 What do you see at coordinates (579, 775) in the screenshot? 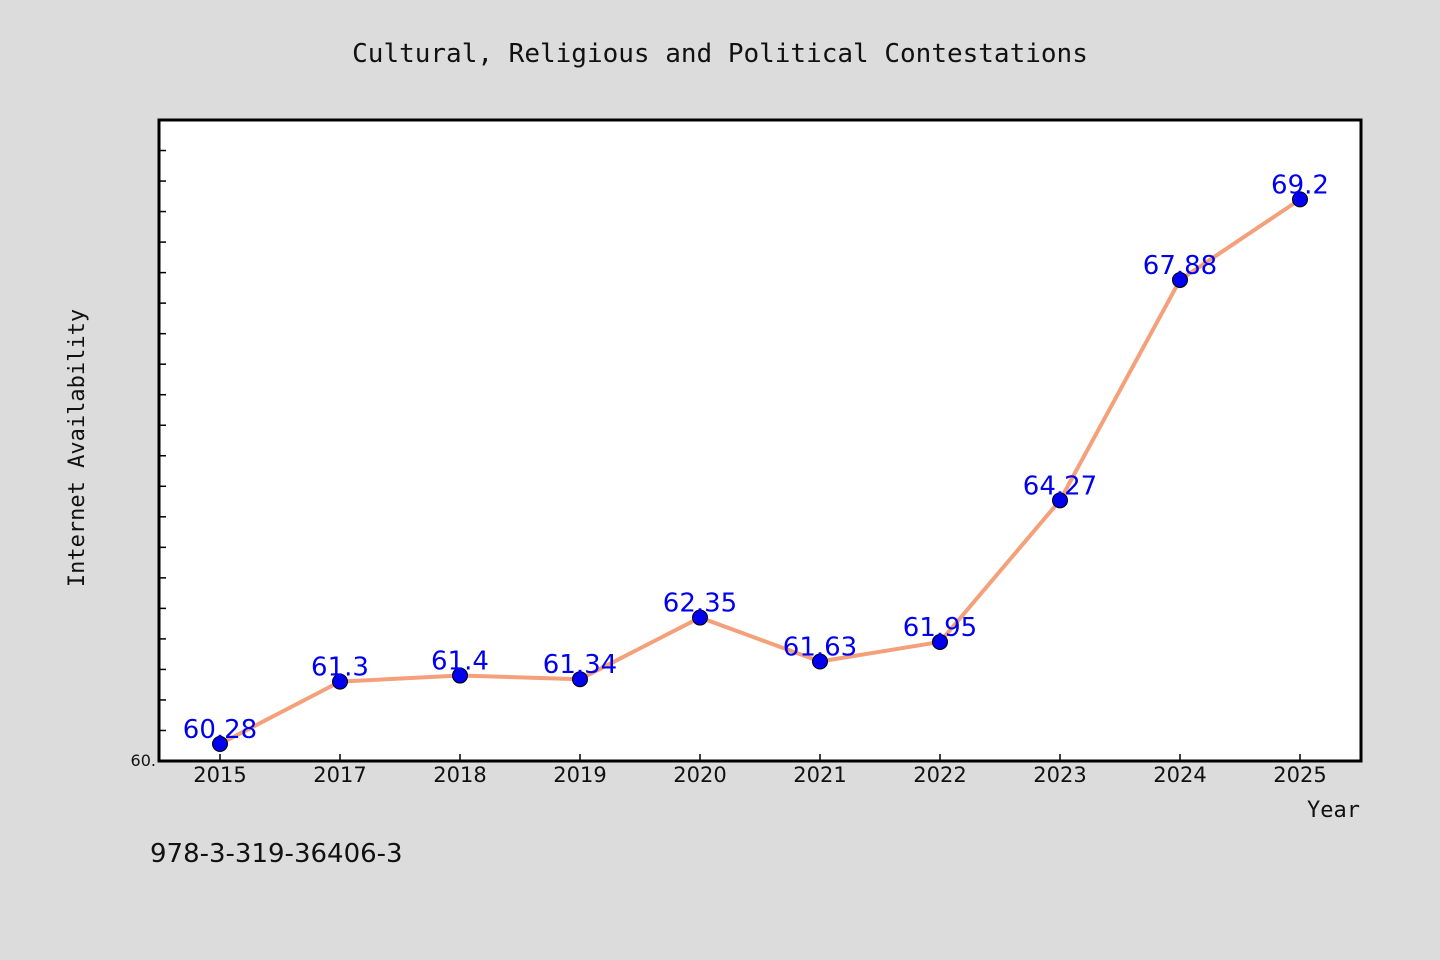
I see `x-tick-label: 2019` at bounding box center [579, 775].